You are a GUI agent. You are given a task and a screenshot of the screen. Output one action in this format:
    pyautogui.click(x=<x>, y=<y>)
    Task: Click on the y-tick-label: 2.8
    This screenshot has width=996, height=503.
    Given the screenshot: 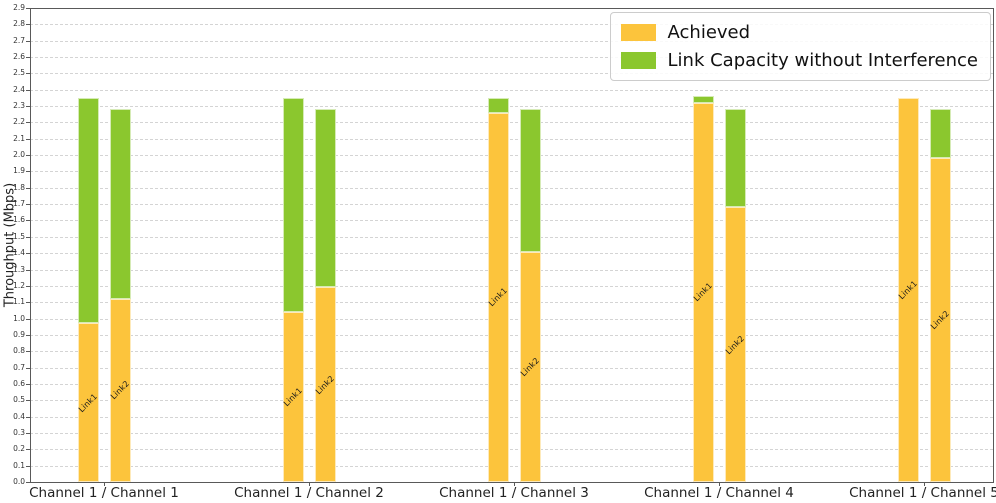 What is the action you would take?
    pyautogui.click(x=19, y=24)
    